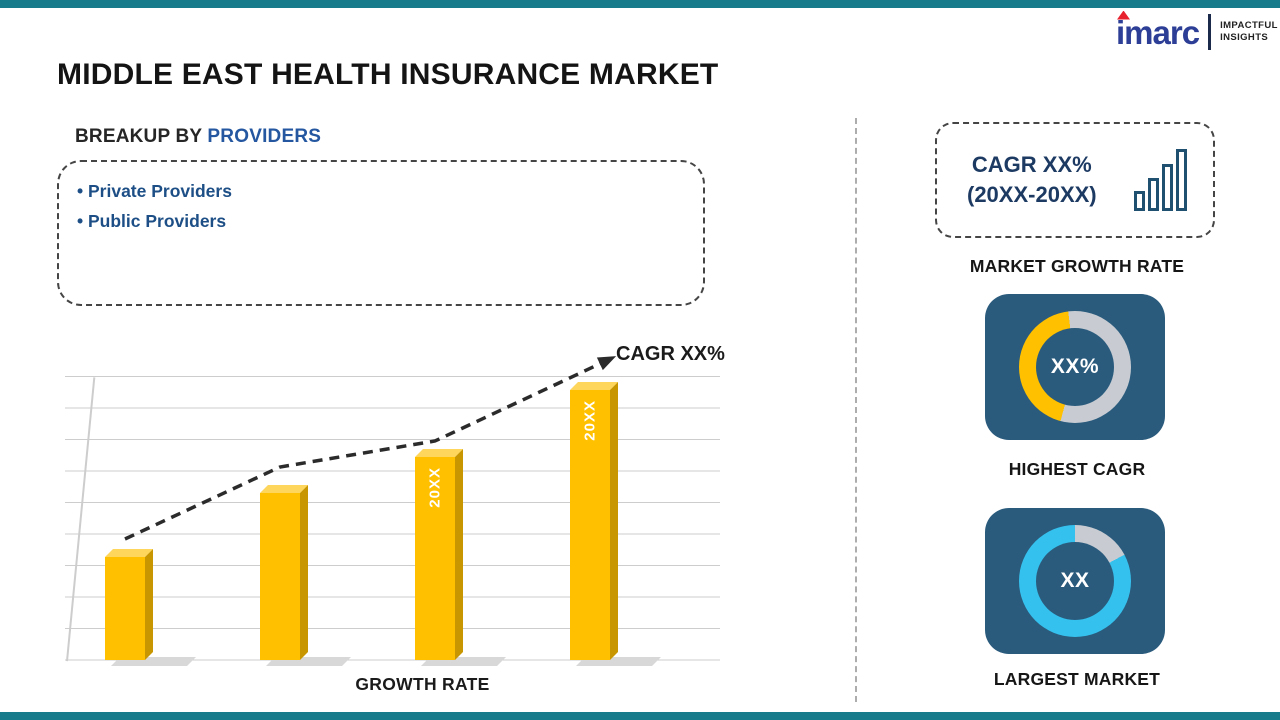 The height and width of the screenshot is (720, 1280). I want to click on logo-tagline: IMPACTFUL INSIGHTS, so click(1249, 32).